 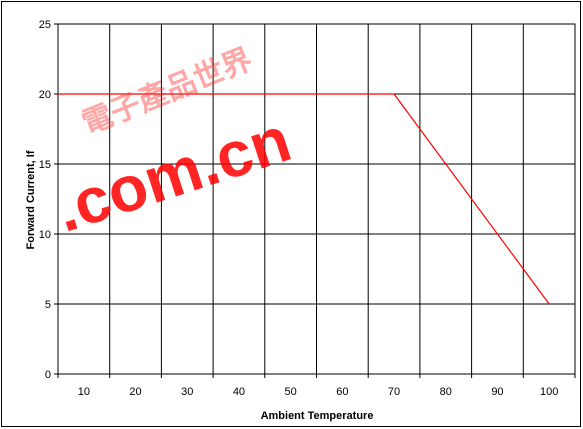 I want to click on x-axis-title: Ambient Temperature, so click(x=317, y=416).